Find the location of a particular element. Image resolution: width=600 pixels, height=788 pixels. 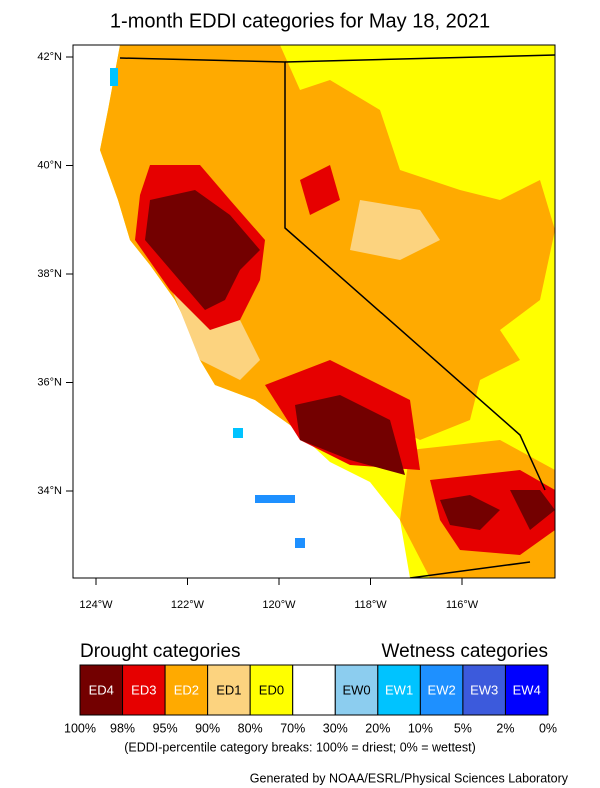

break-label: 80% is located at coordinates (250, 728).